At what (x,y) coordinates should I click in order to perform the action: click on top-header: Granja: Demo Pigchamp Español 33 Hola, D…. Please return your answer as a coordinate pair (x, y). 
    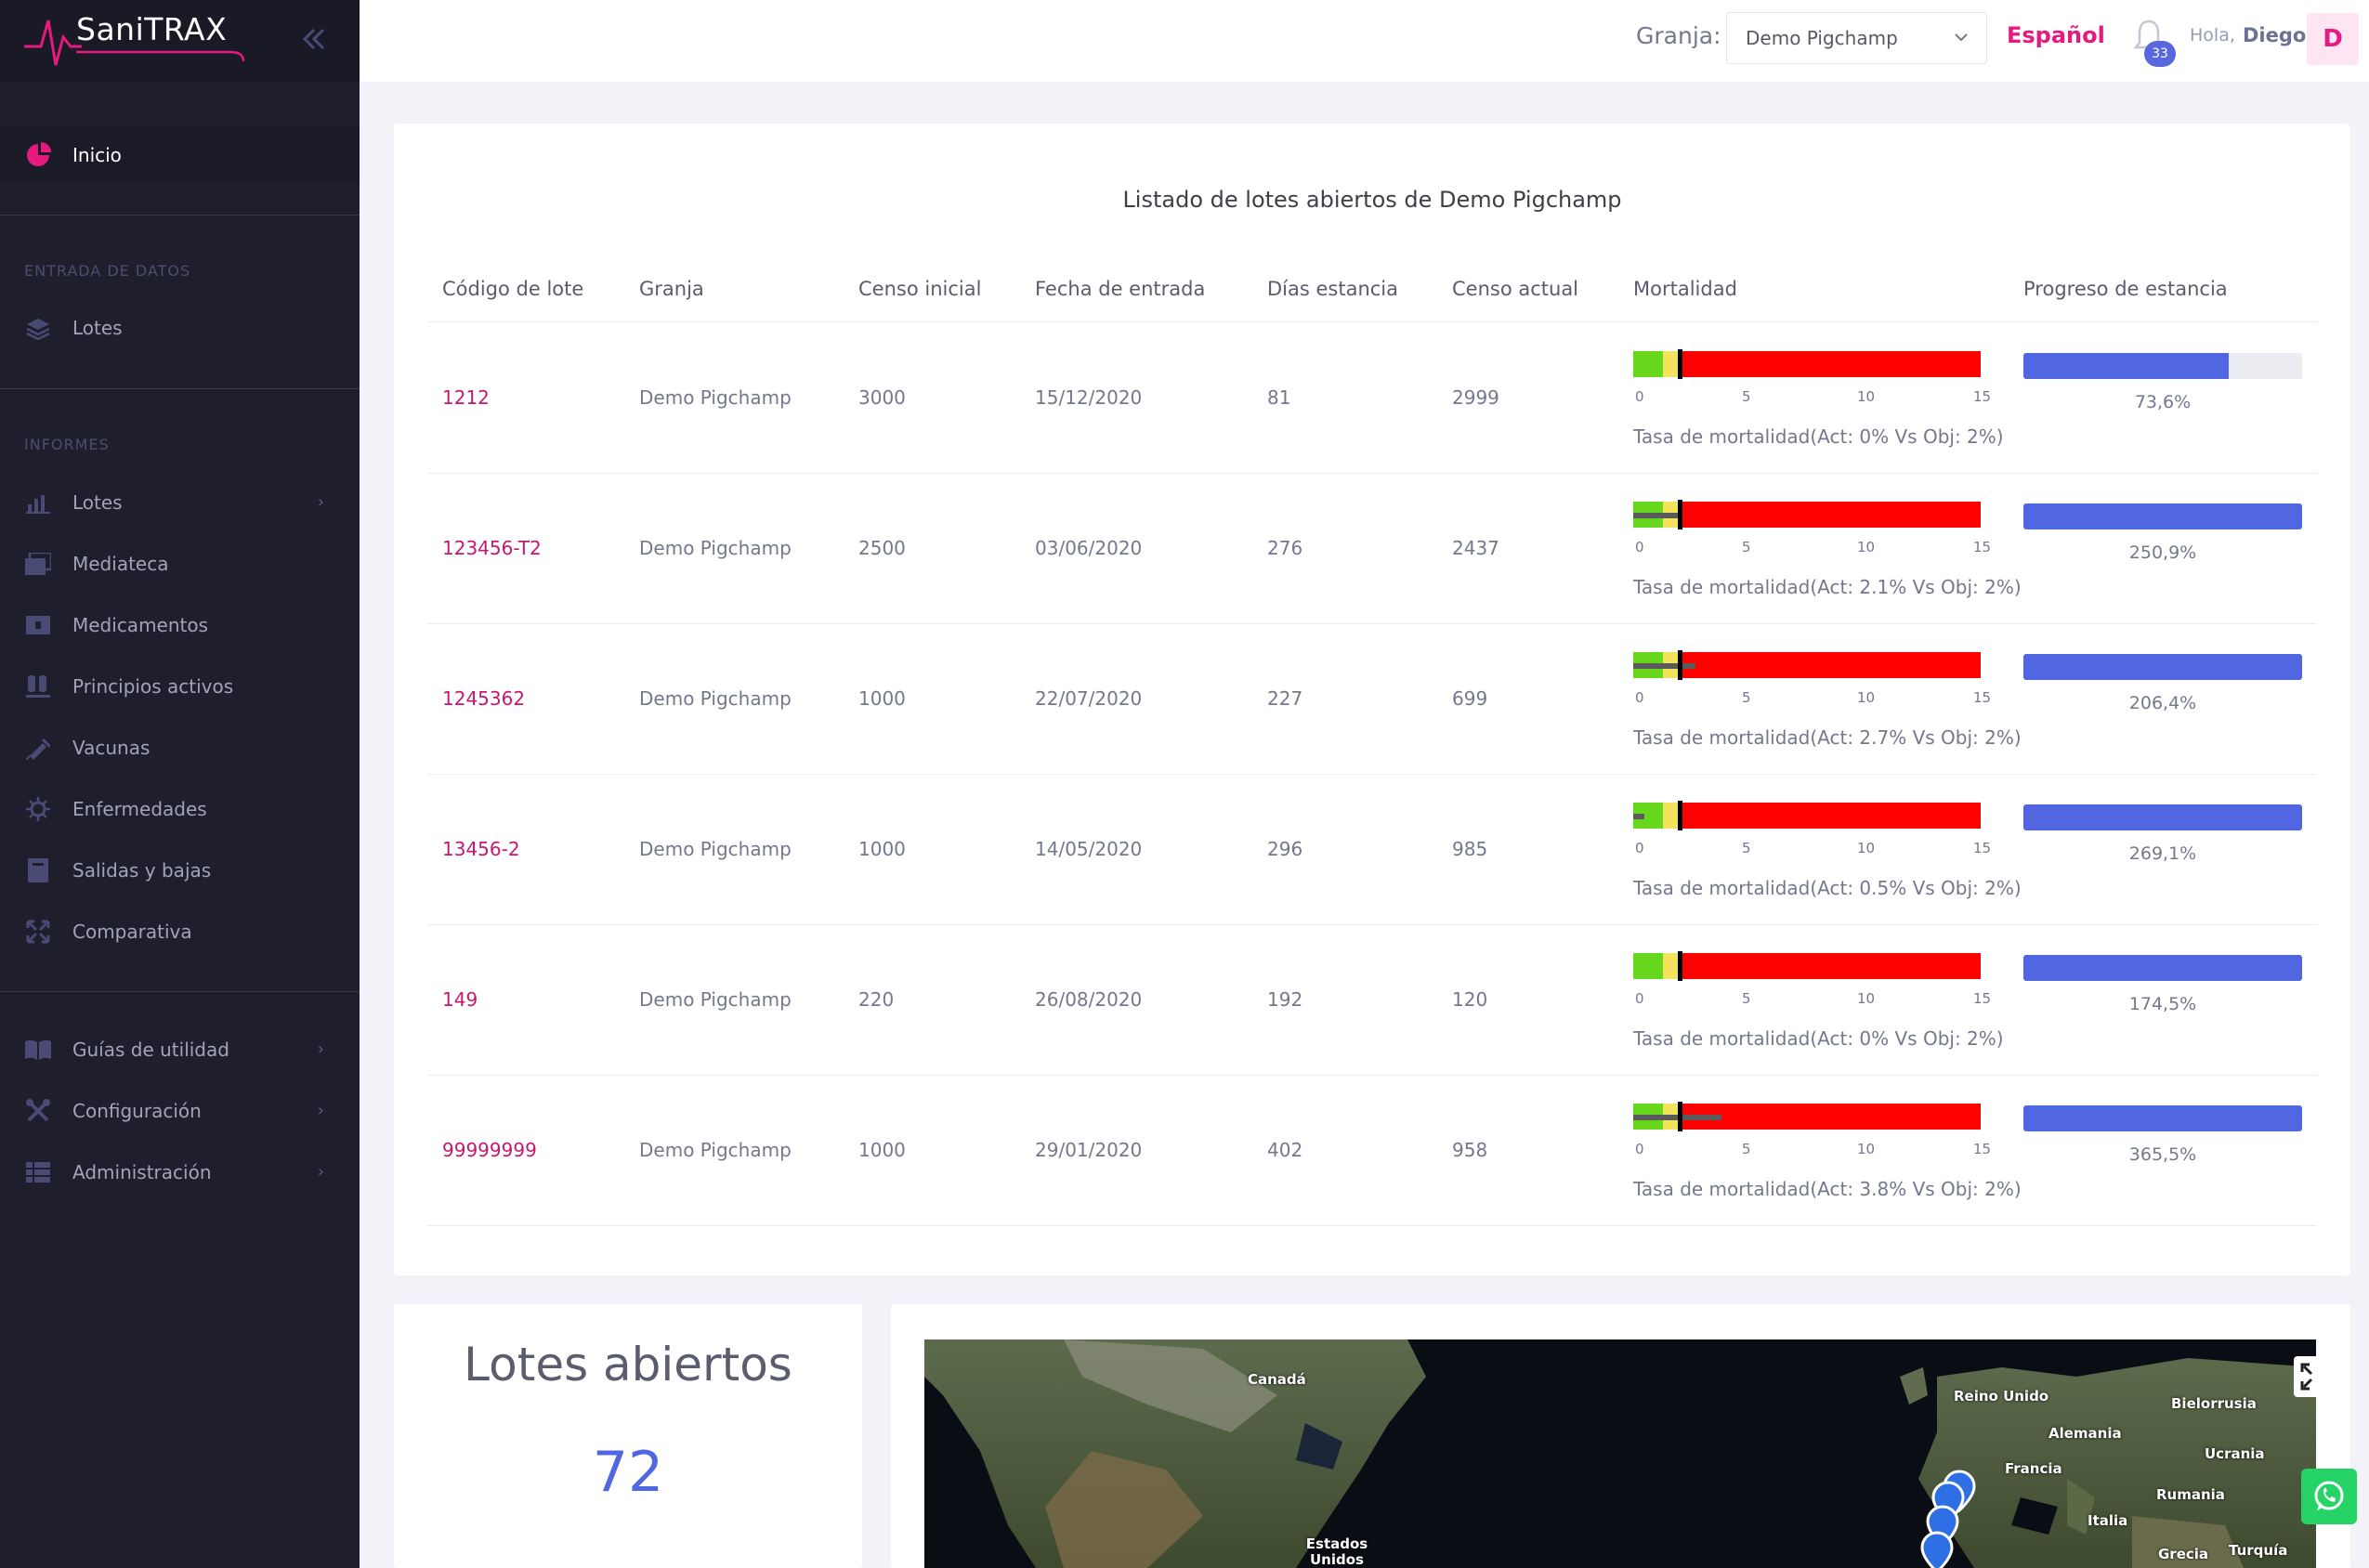
    Looking at the image, I should click on (1364, 41).